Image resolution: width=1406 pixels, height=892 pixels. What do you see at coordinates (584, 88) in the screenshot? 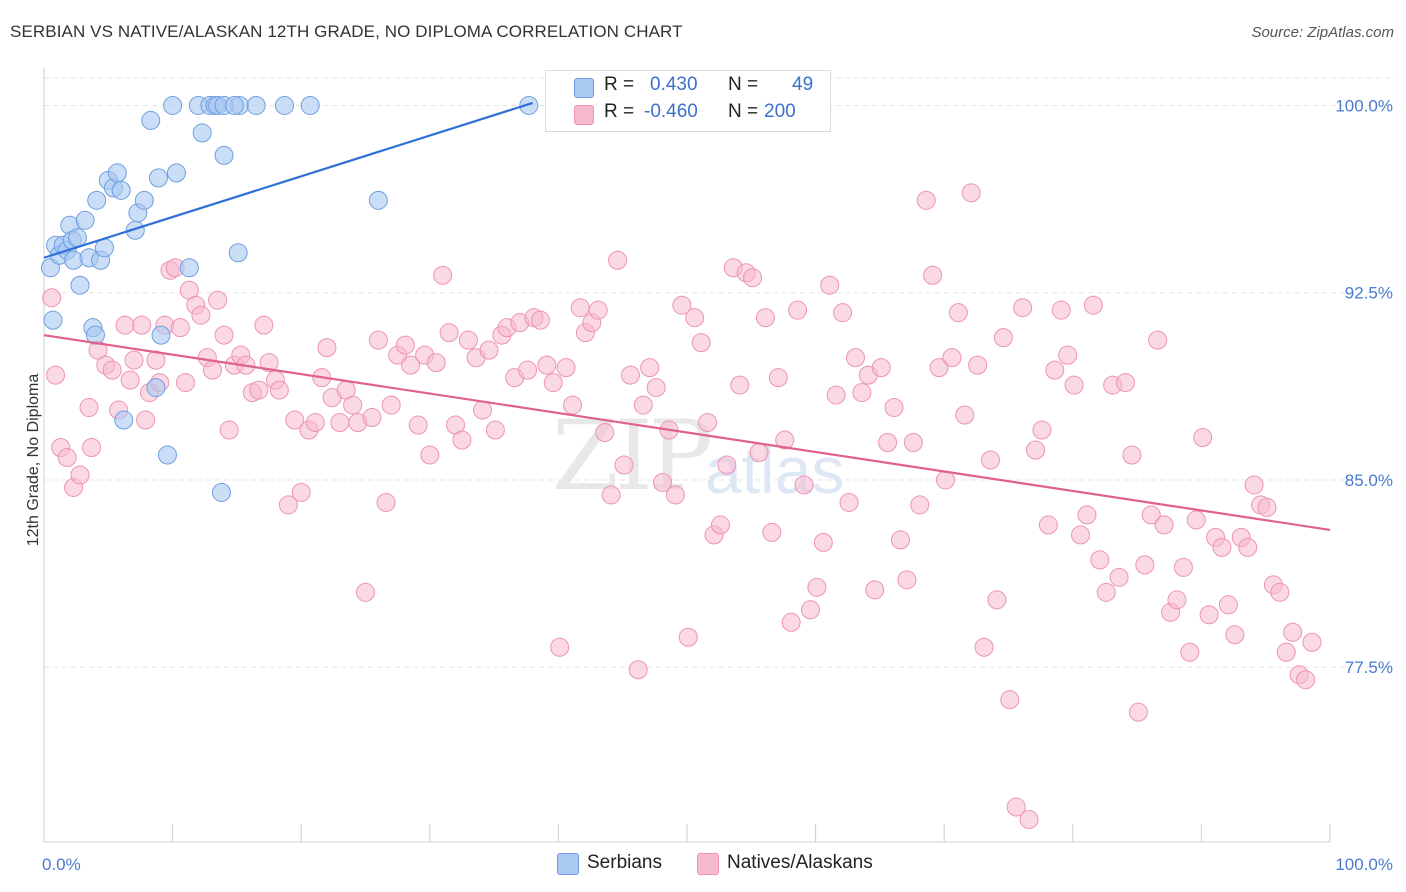
I see `serbian-swatch` at bounding box center [584, 88].